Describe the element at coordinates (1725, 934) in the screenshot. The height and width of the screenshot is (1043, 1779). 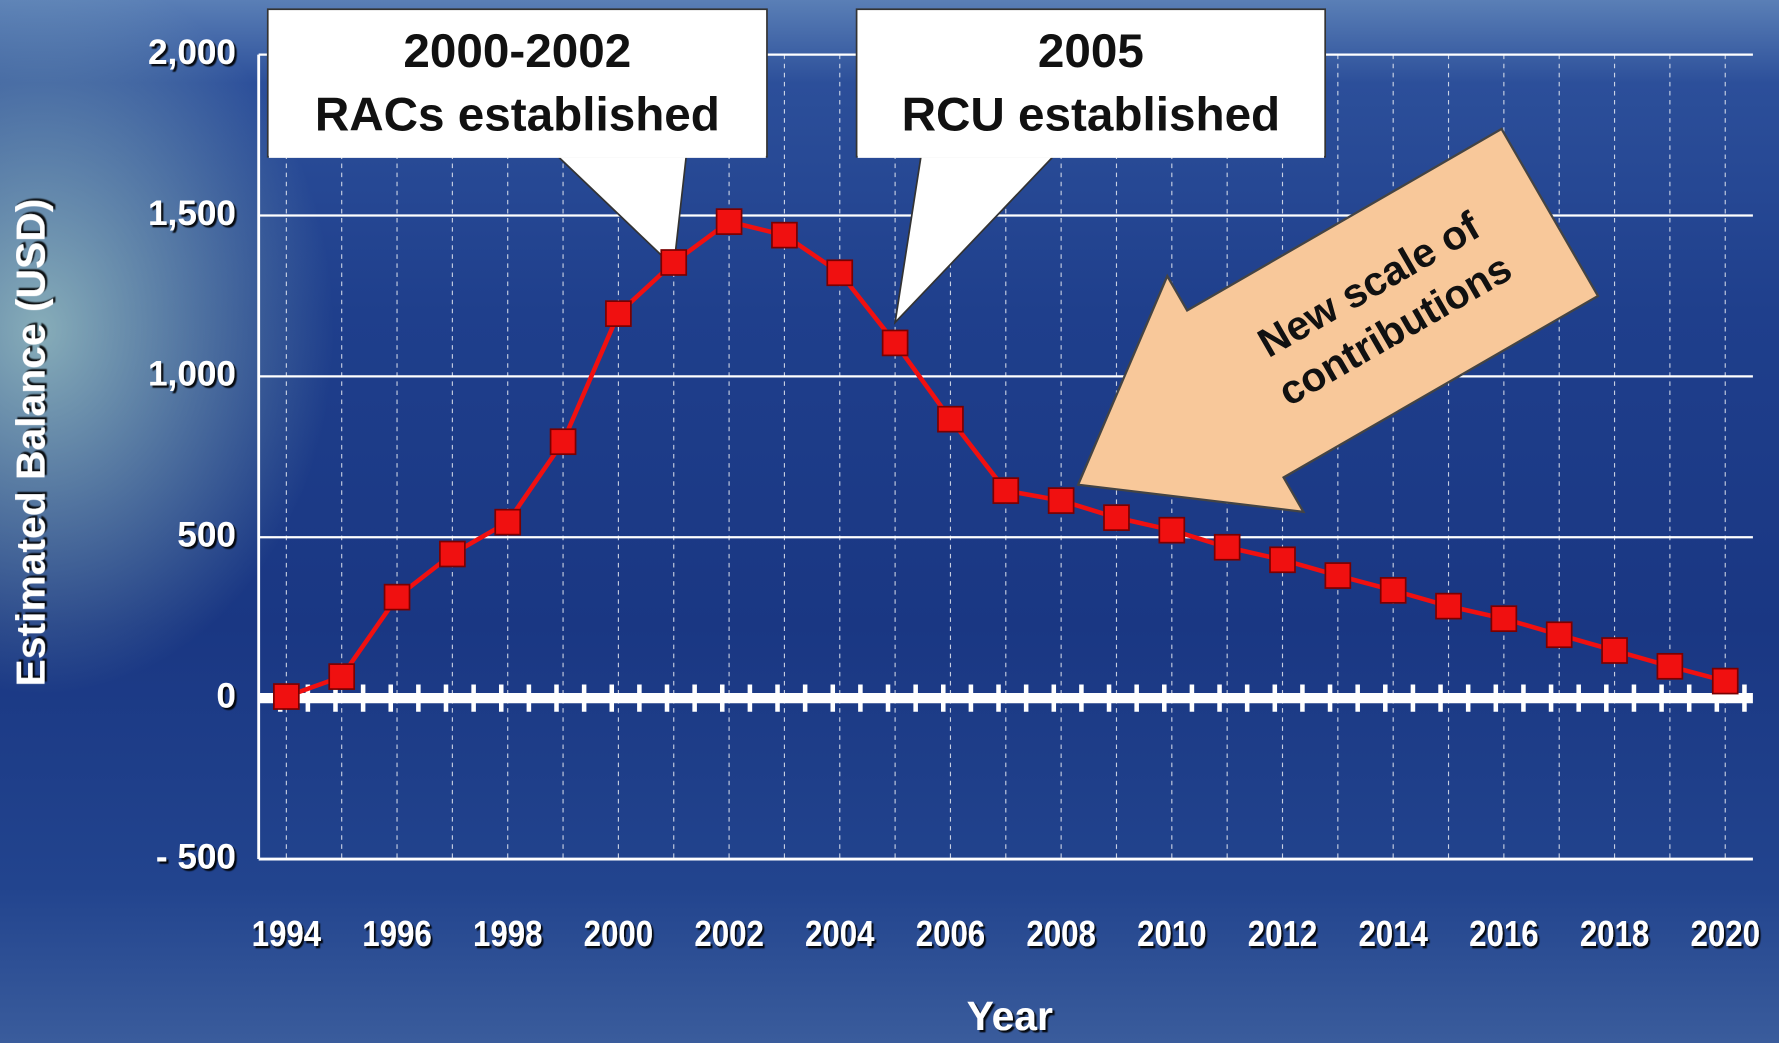
I see `x-tick-label: 2020` at that location.